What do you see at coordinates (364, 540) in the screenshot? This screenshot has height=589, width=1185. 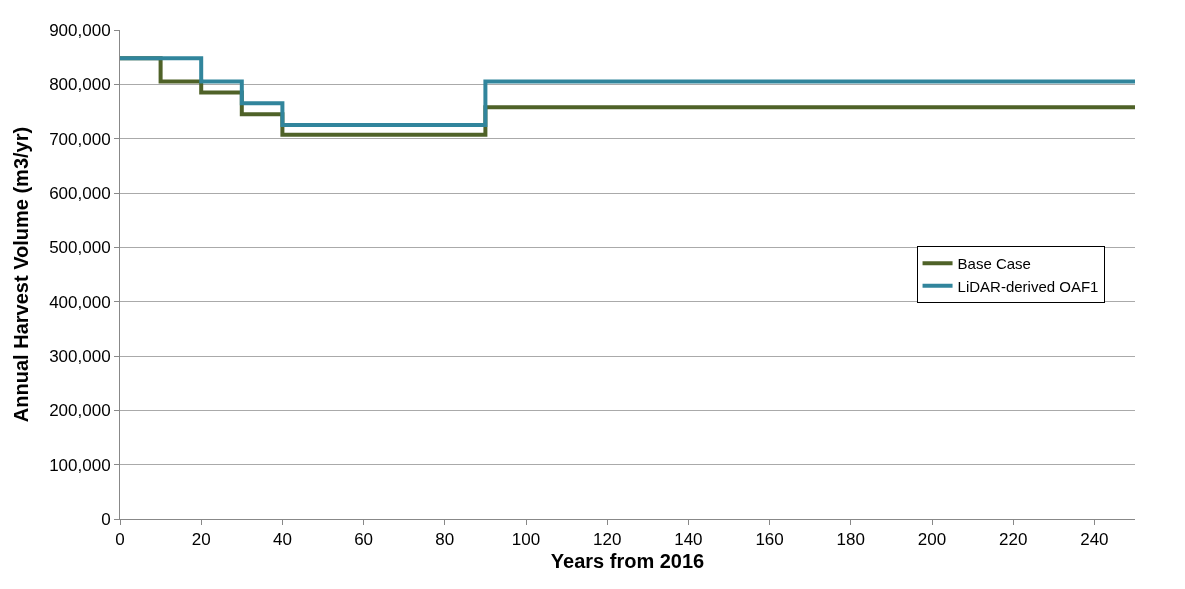 I see `x-tick-label: 60` at bounding box center [364, 540].